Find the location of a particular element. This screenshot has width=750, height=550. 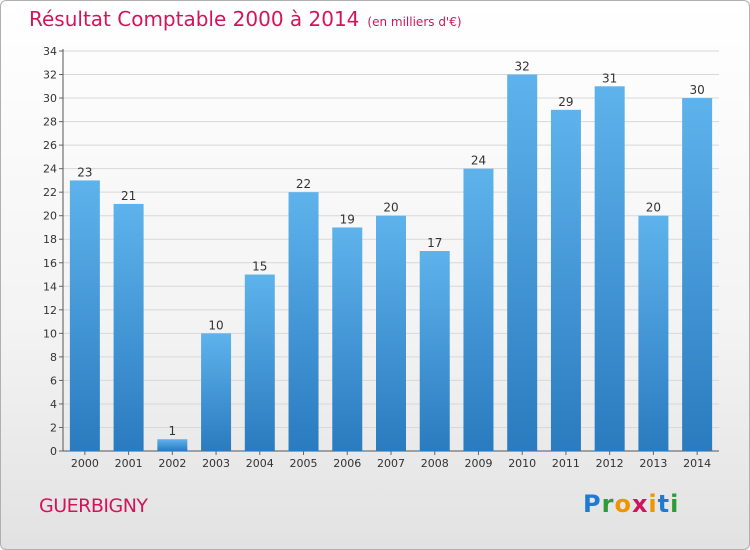

x-tick-label: 2002 is located at coordinates (172, 463).